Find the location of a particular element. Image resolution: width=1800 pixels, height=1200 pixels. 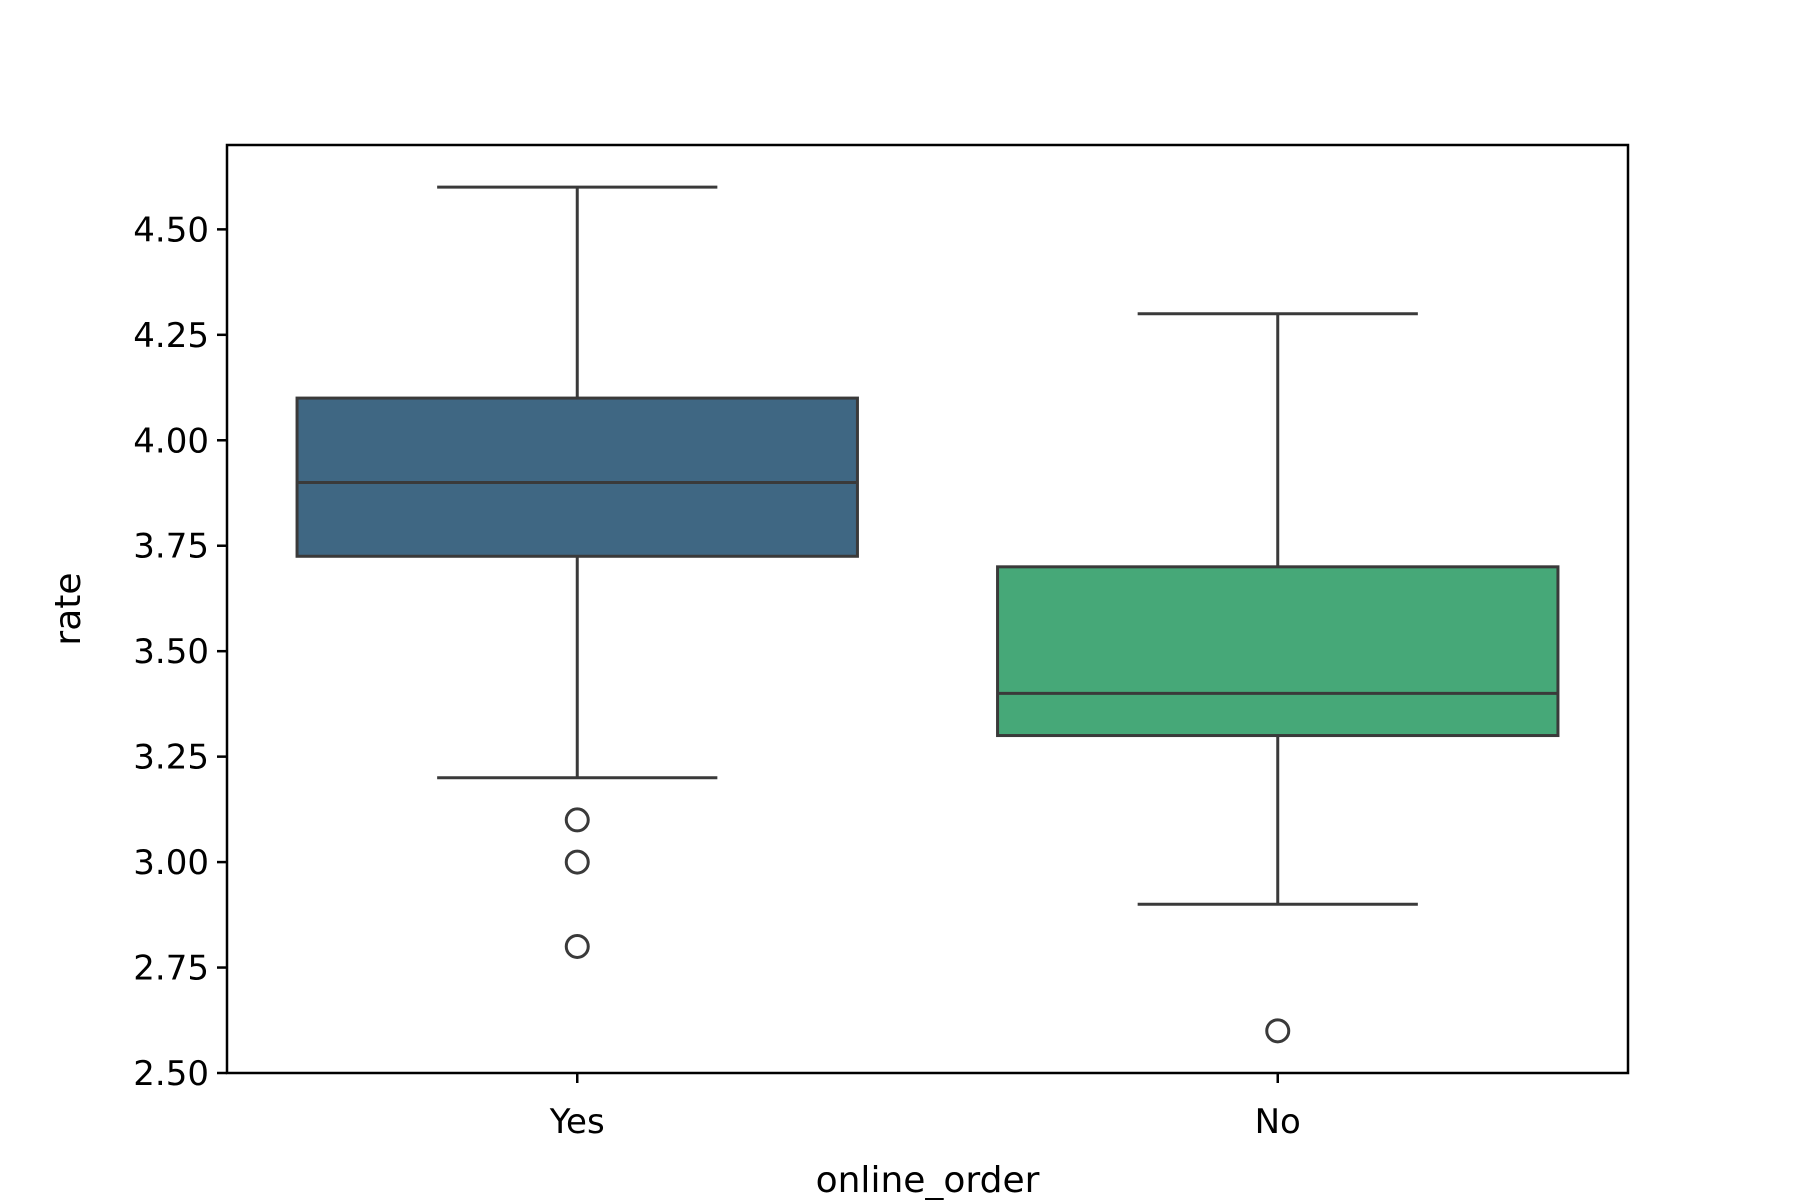

y-axis: 2.50 2.75 3.00 3.25 3.50 3.75 4.00 4.25 4.50 is located at coordinates (180, 652).